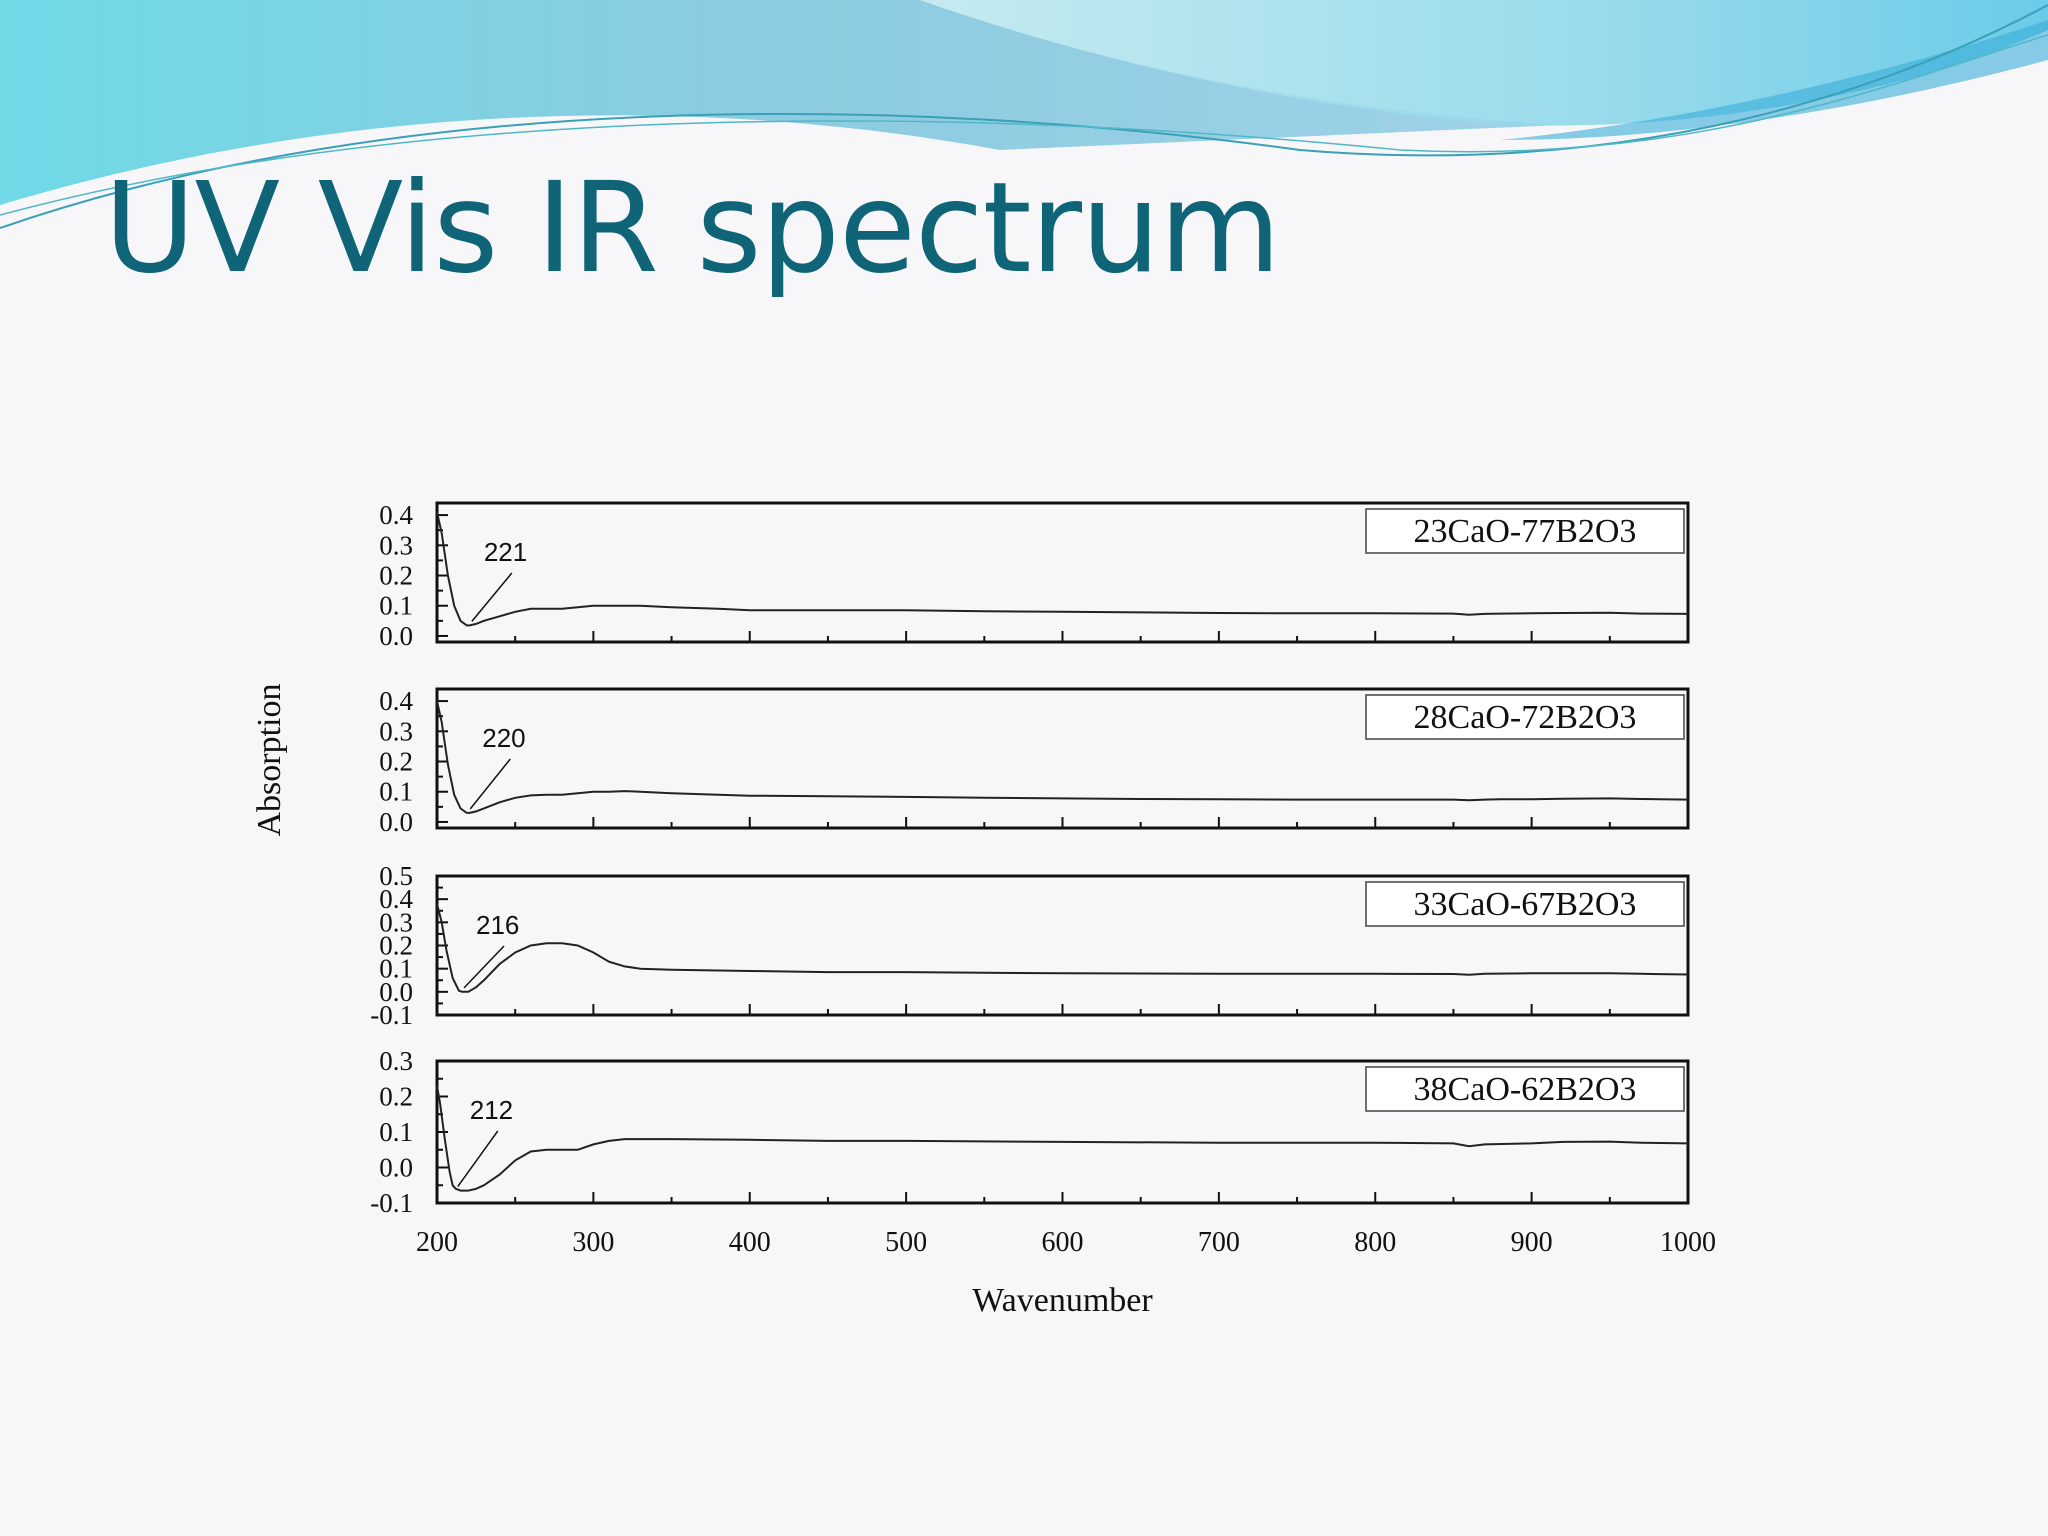 The width and height of the screenshot is (2048, 1536). I want to click on slide-title: UV Vis IR spectrum, so click(692, 228).